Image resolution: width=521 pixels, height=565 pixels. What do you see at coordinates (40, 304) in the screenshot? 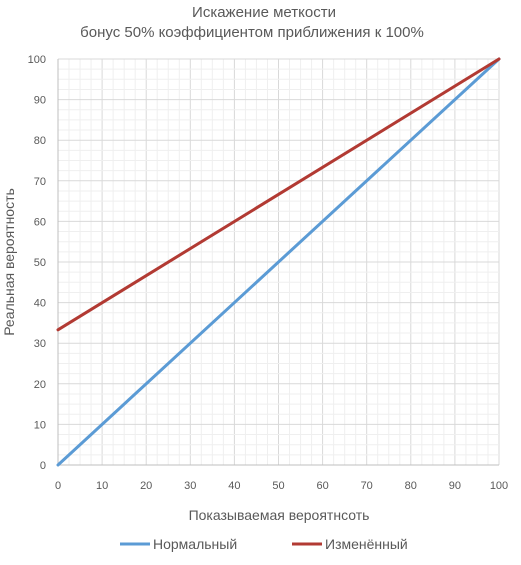
I see `y-tick-label: 40` at bounding box center [40, 304].